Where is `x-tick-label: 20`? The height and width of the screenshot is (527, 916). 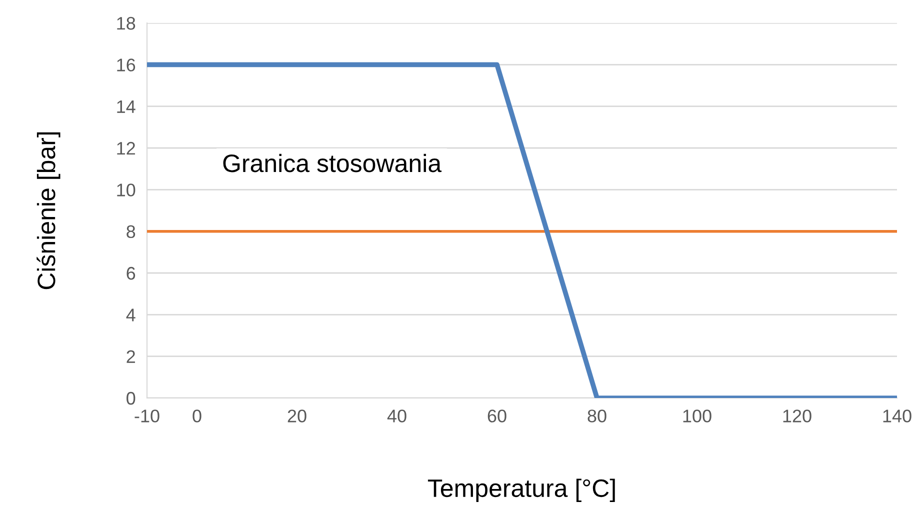
x-tick-label: 20 is located at coordinates (297, 416).